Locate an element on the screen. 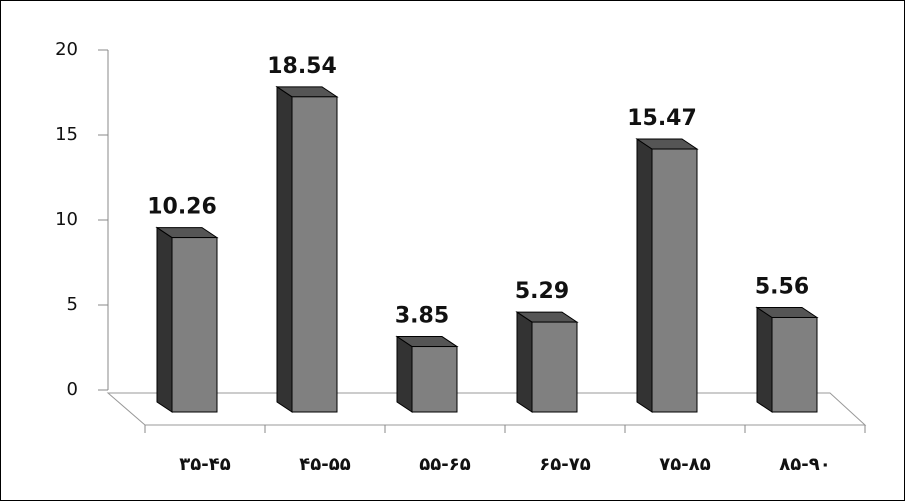  x-tick-label: ۳۵-۴۵ is located at coordinates (204, 464).